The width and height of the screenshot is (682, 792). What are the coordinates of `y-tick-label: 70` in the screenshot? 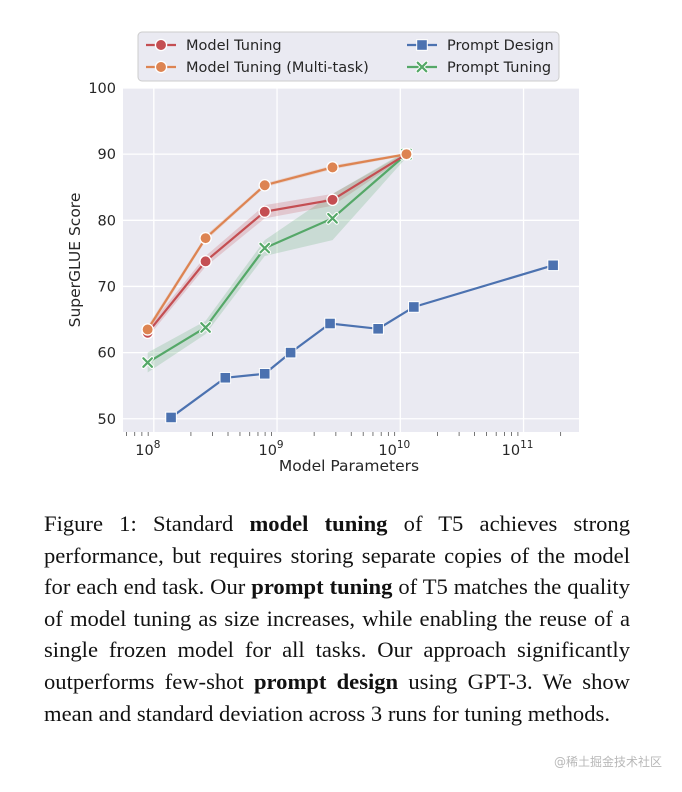 It's located at (107, 287).